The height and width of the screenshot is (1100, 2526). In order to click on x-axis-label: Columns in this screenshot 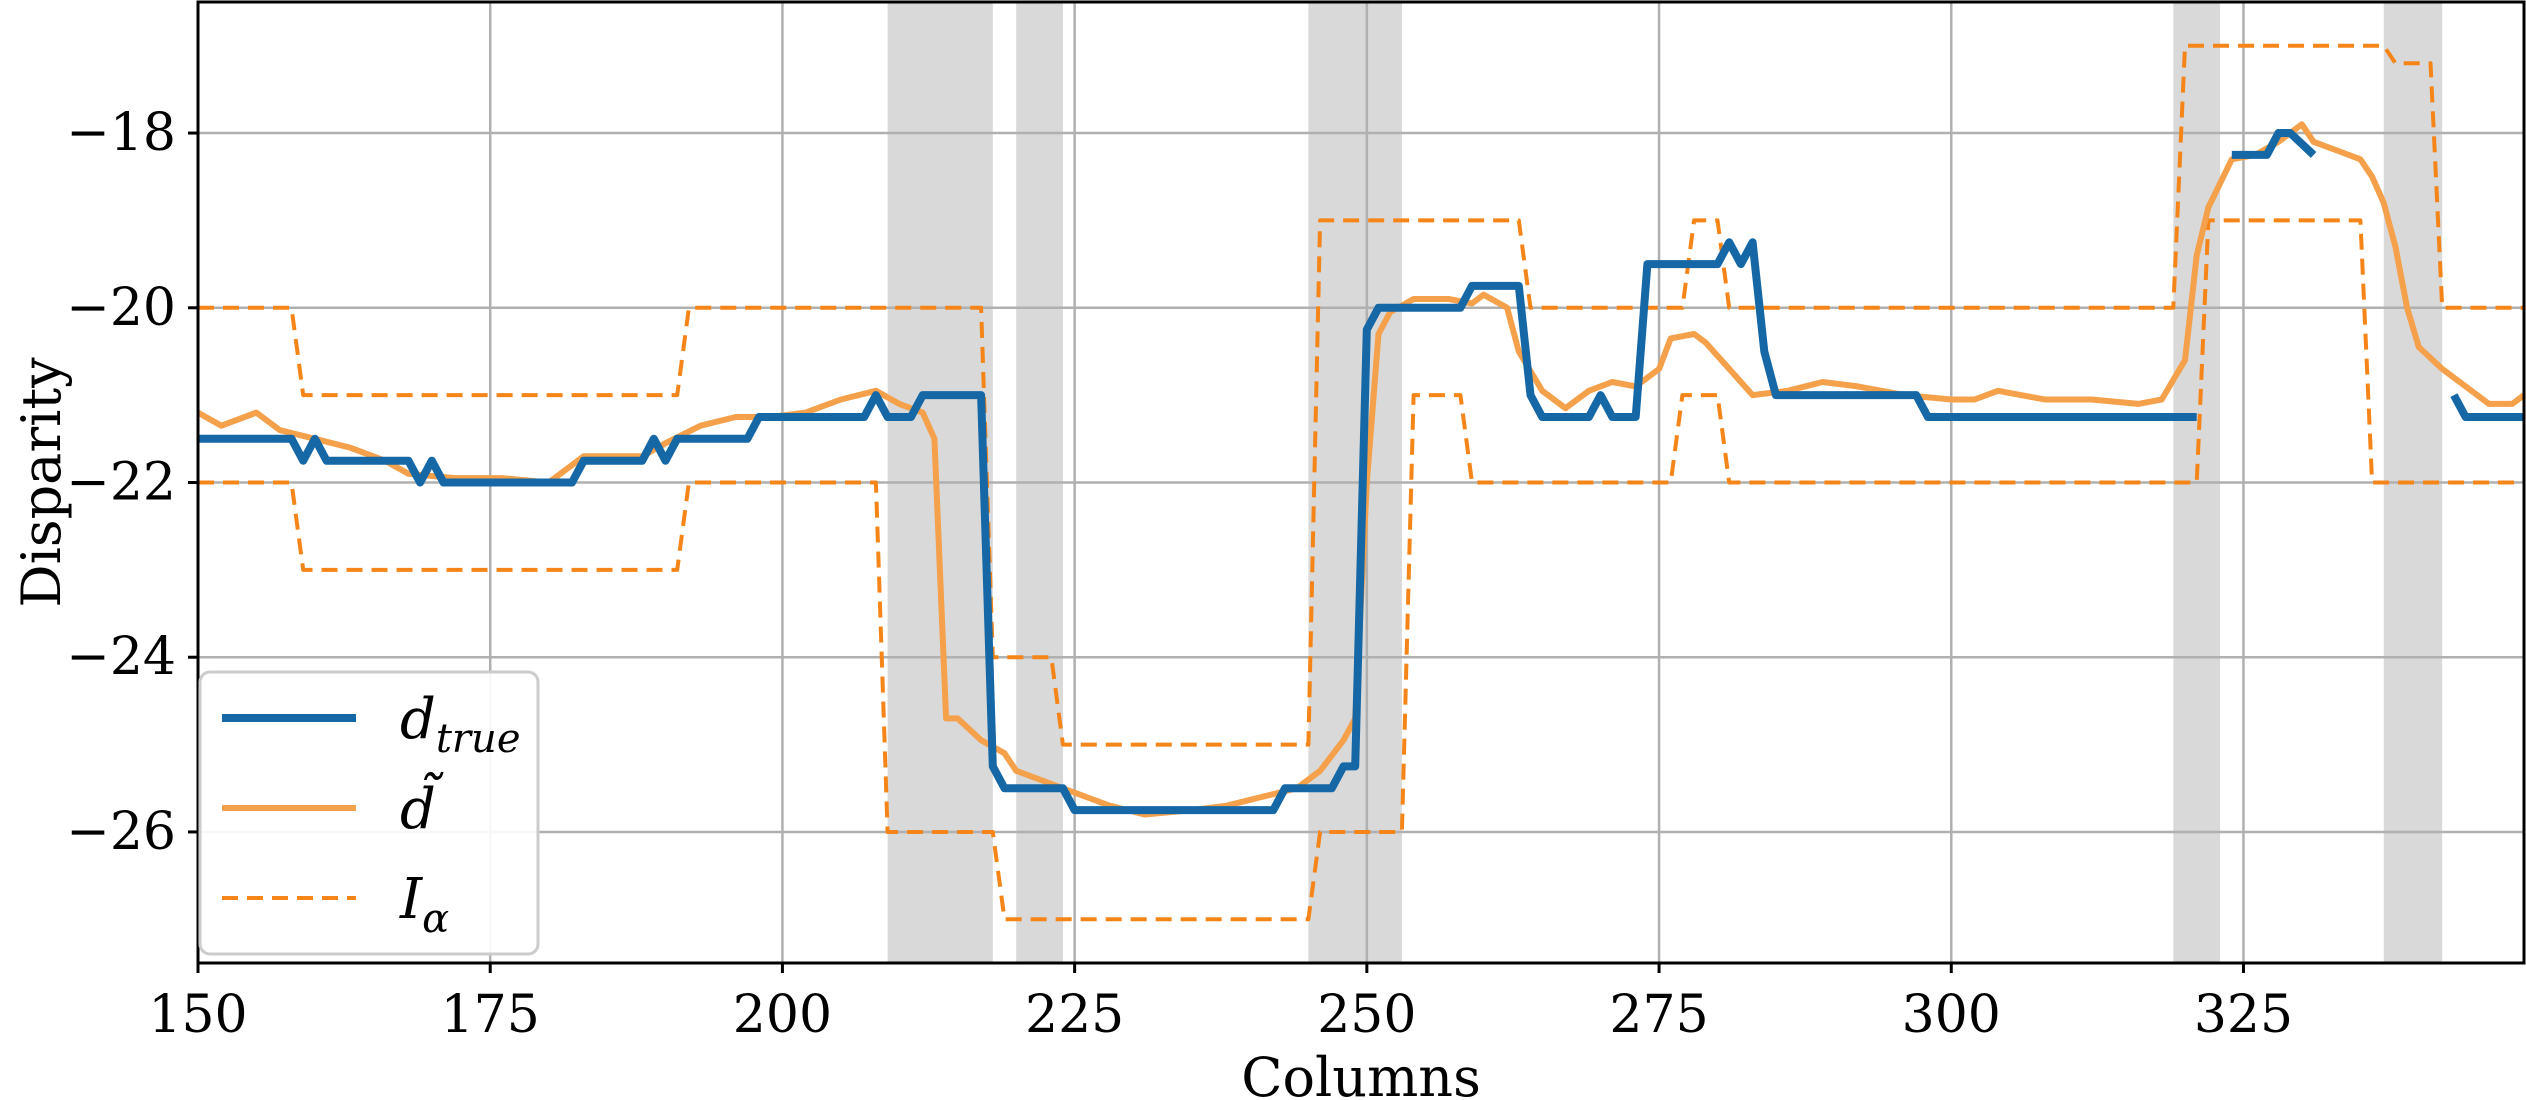, I will do `click(1361, 1073)`.